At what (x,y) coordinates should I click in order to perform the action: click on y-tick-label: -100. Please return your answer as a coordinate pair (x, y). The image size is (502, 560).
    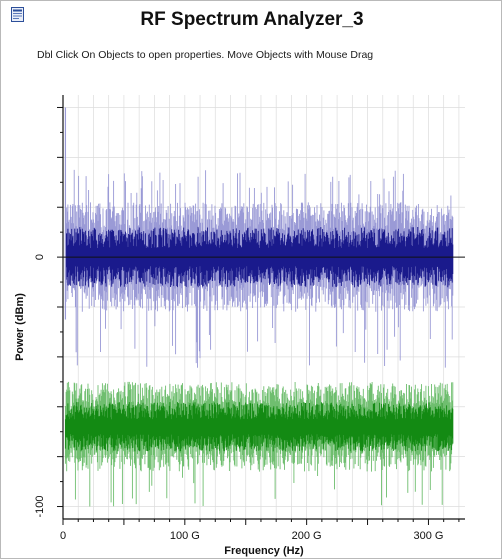
    Looking at the image, I should click on (40, 507).